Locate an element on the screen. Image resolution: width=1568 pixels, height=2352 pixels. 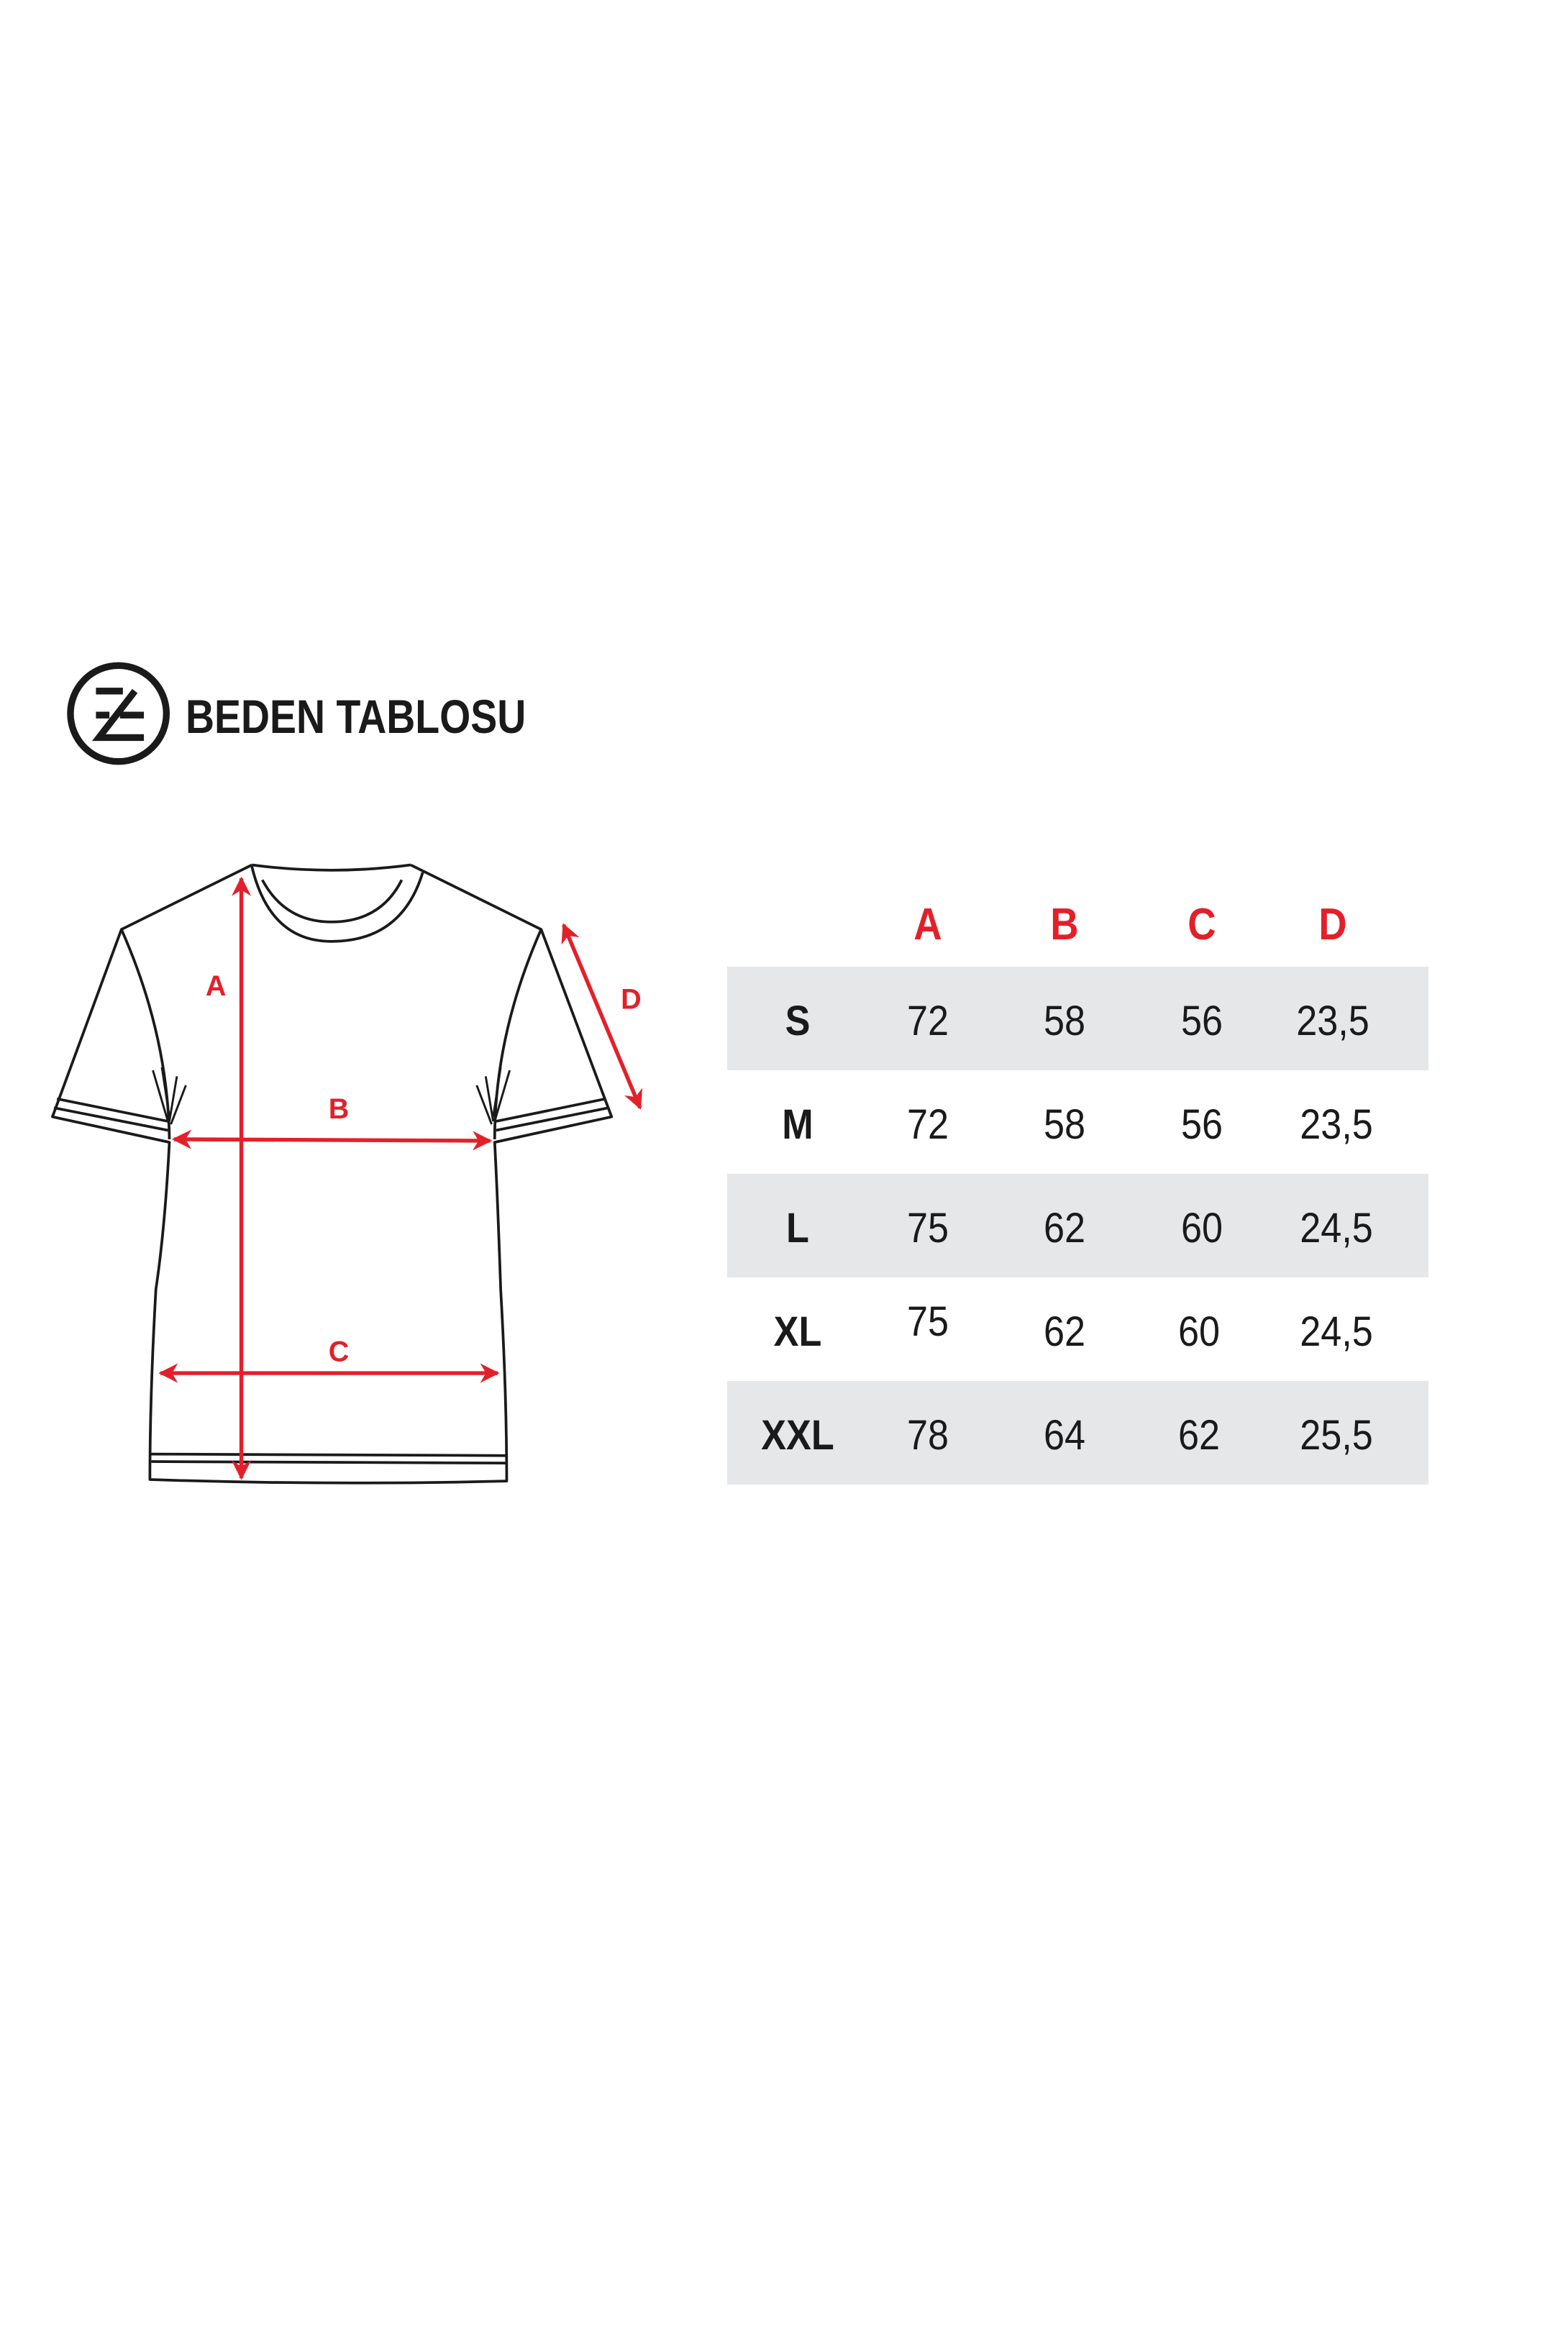
size-label: L is located at coordinates (797, 1229).